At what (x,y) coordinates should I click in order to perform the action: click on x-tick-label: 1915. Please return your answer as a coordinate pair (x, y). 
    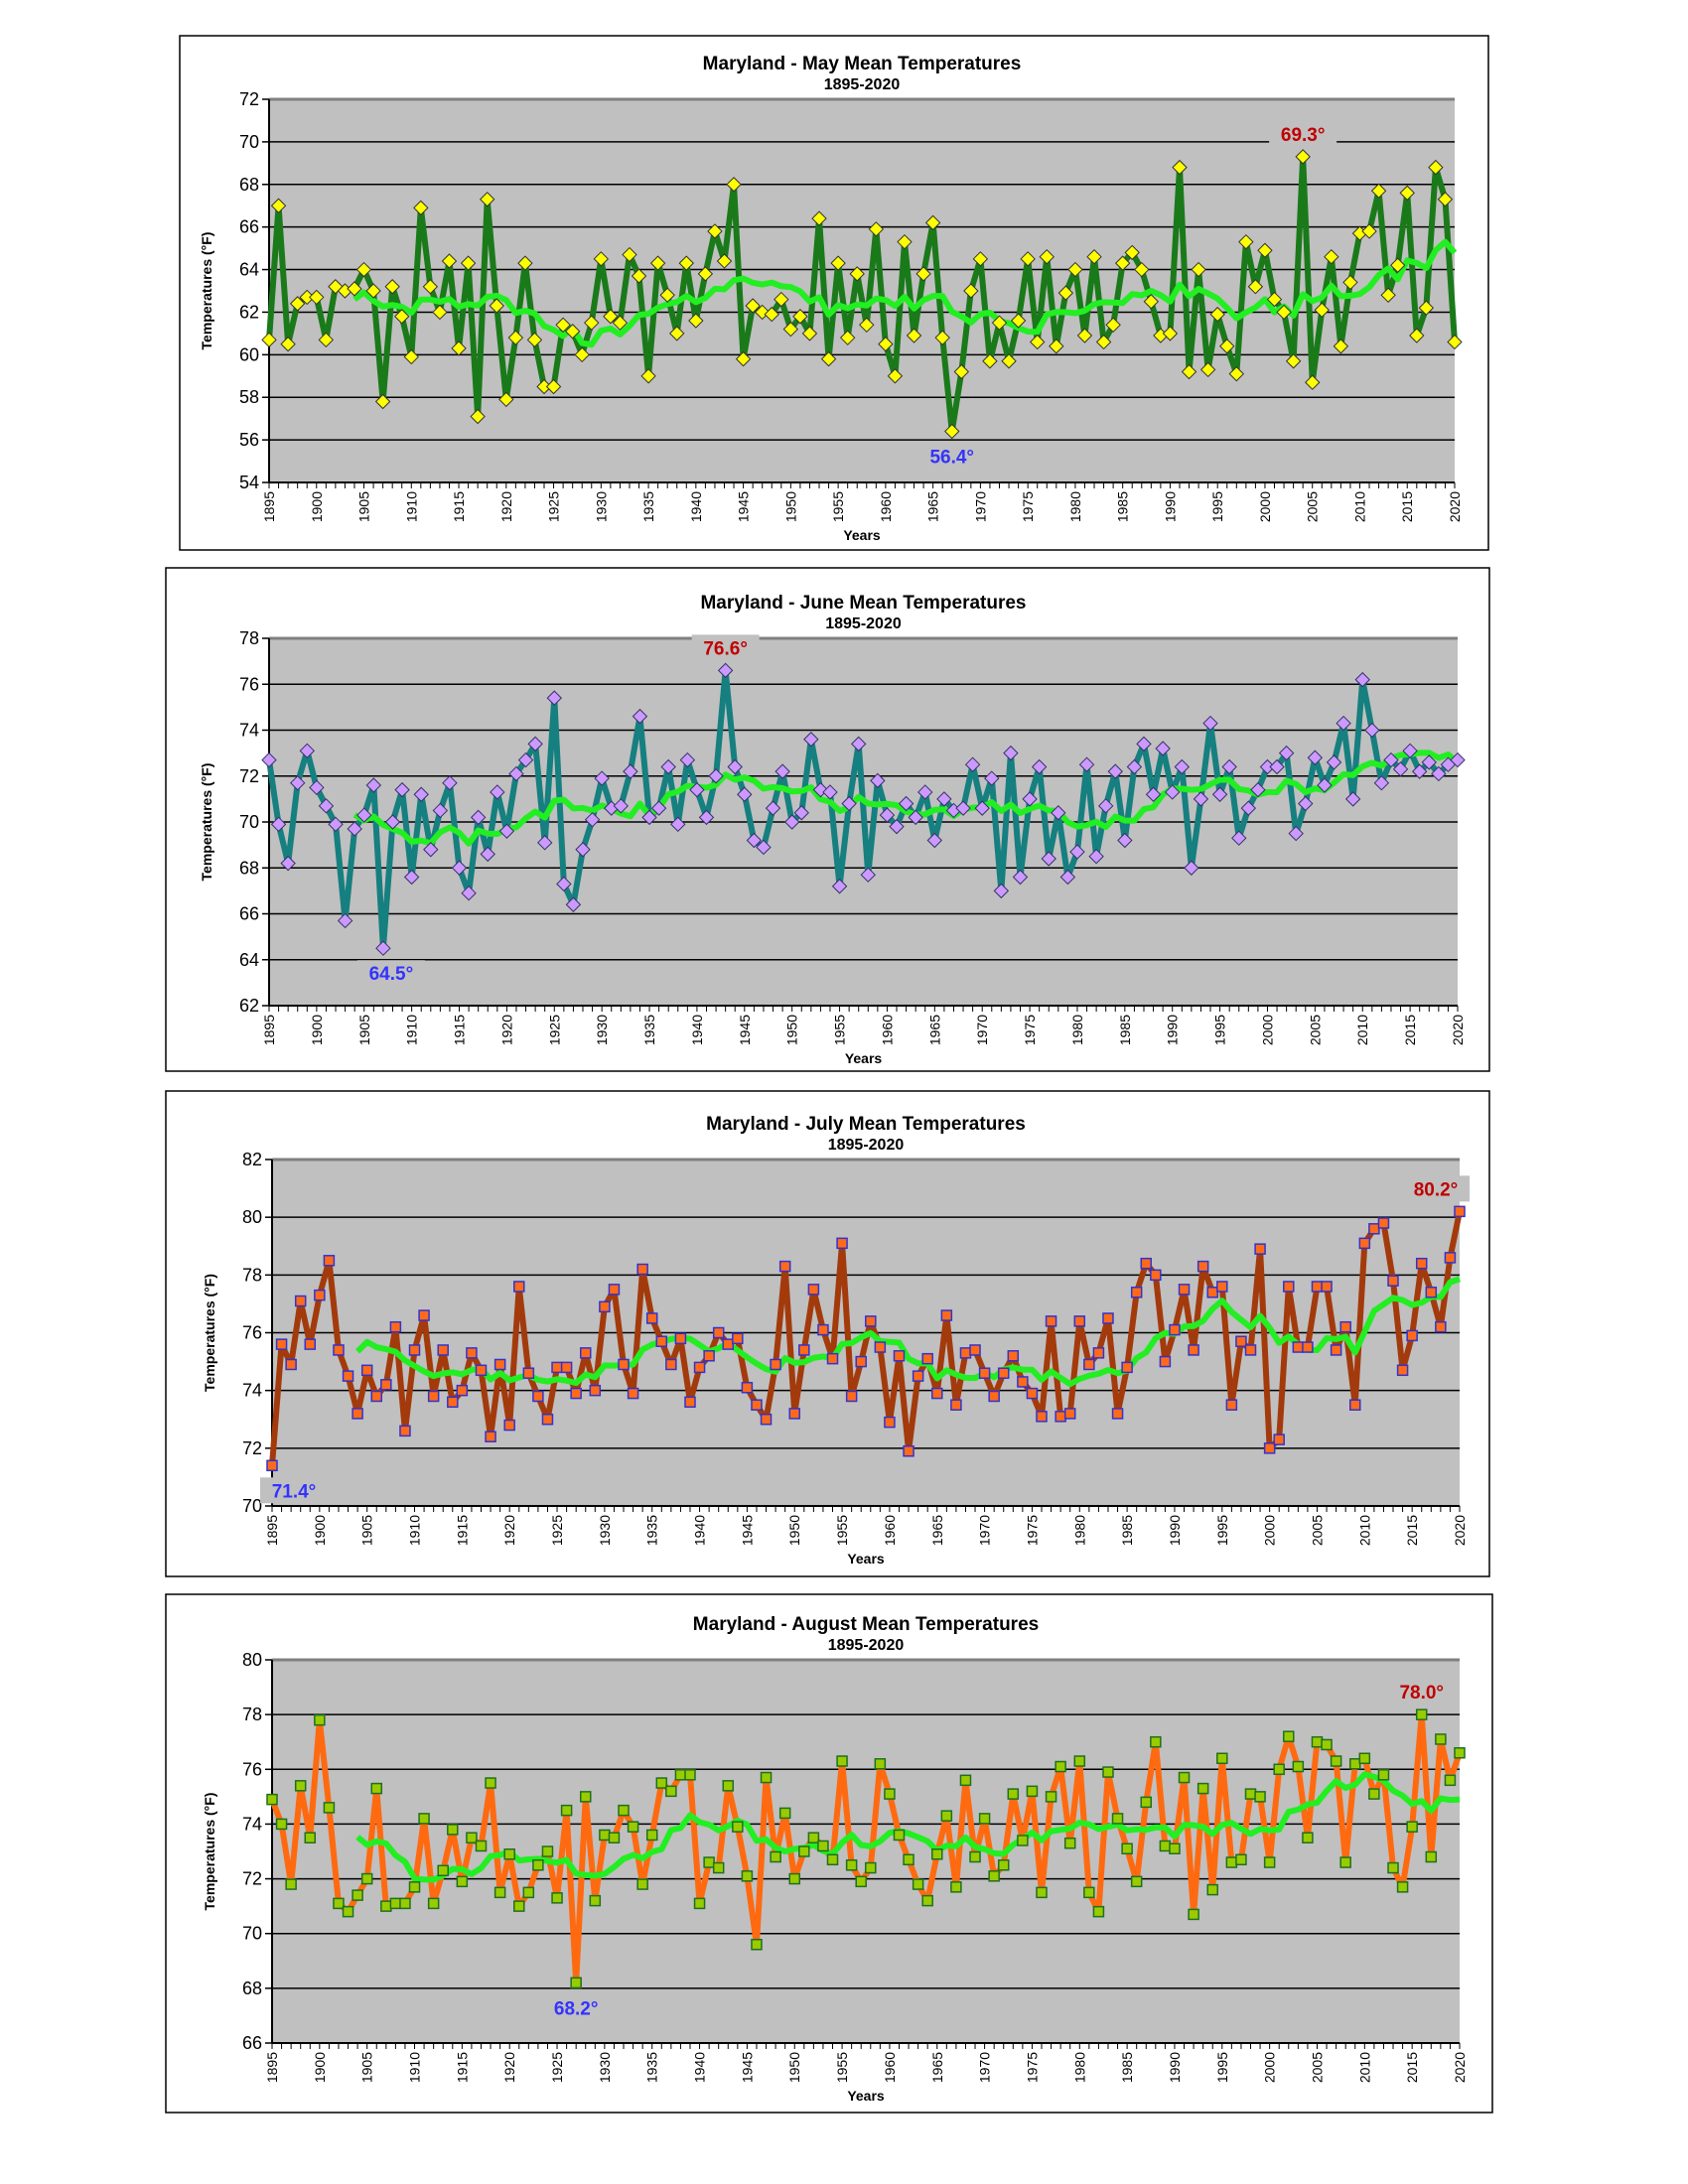
    Looking at the image, I should click on (459, 506).